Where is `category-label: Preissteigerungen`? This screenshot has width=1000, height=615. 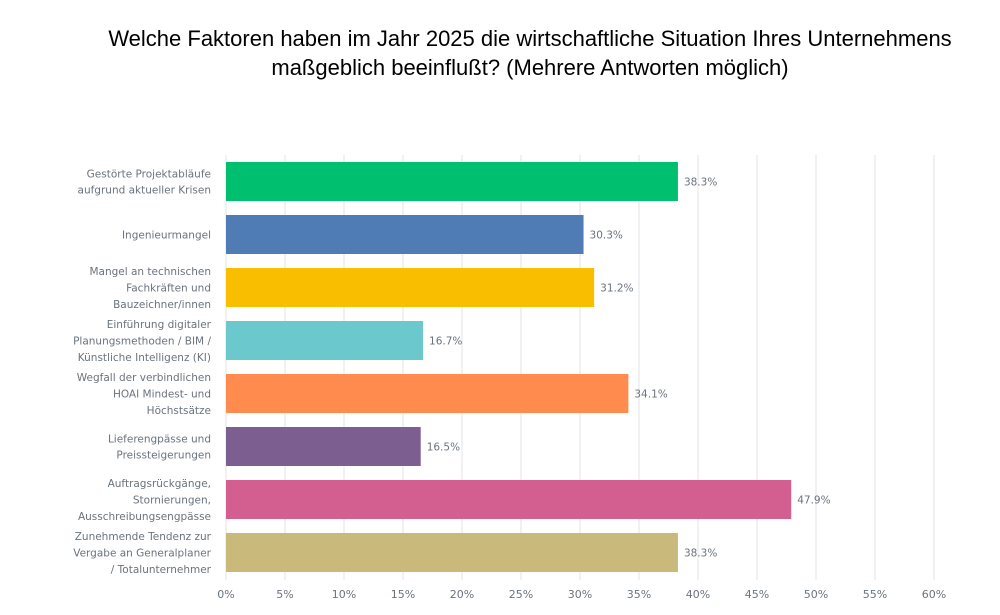
category-label: Preissteigerungen is located at coordinates (163, 456).